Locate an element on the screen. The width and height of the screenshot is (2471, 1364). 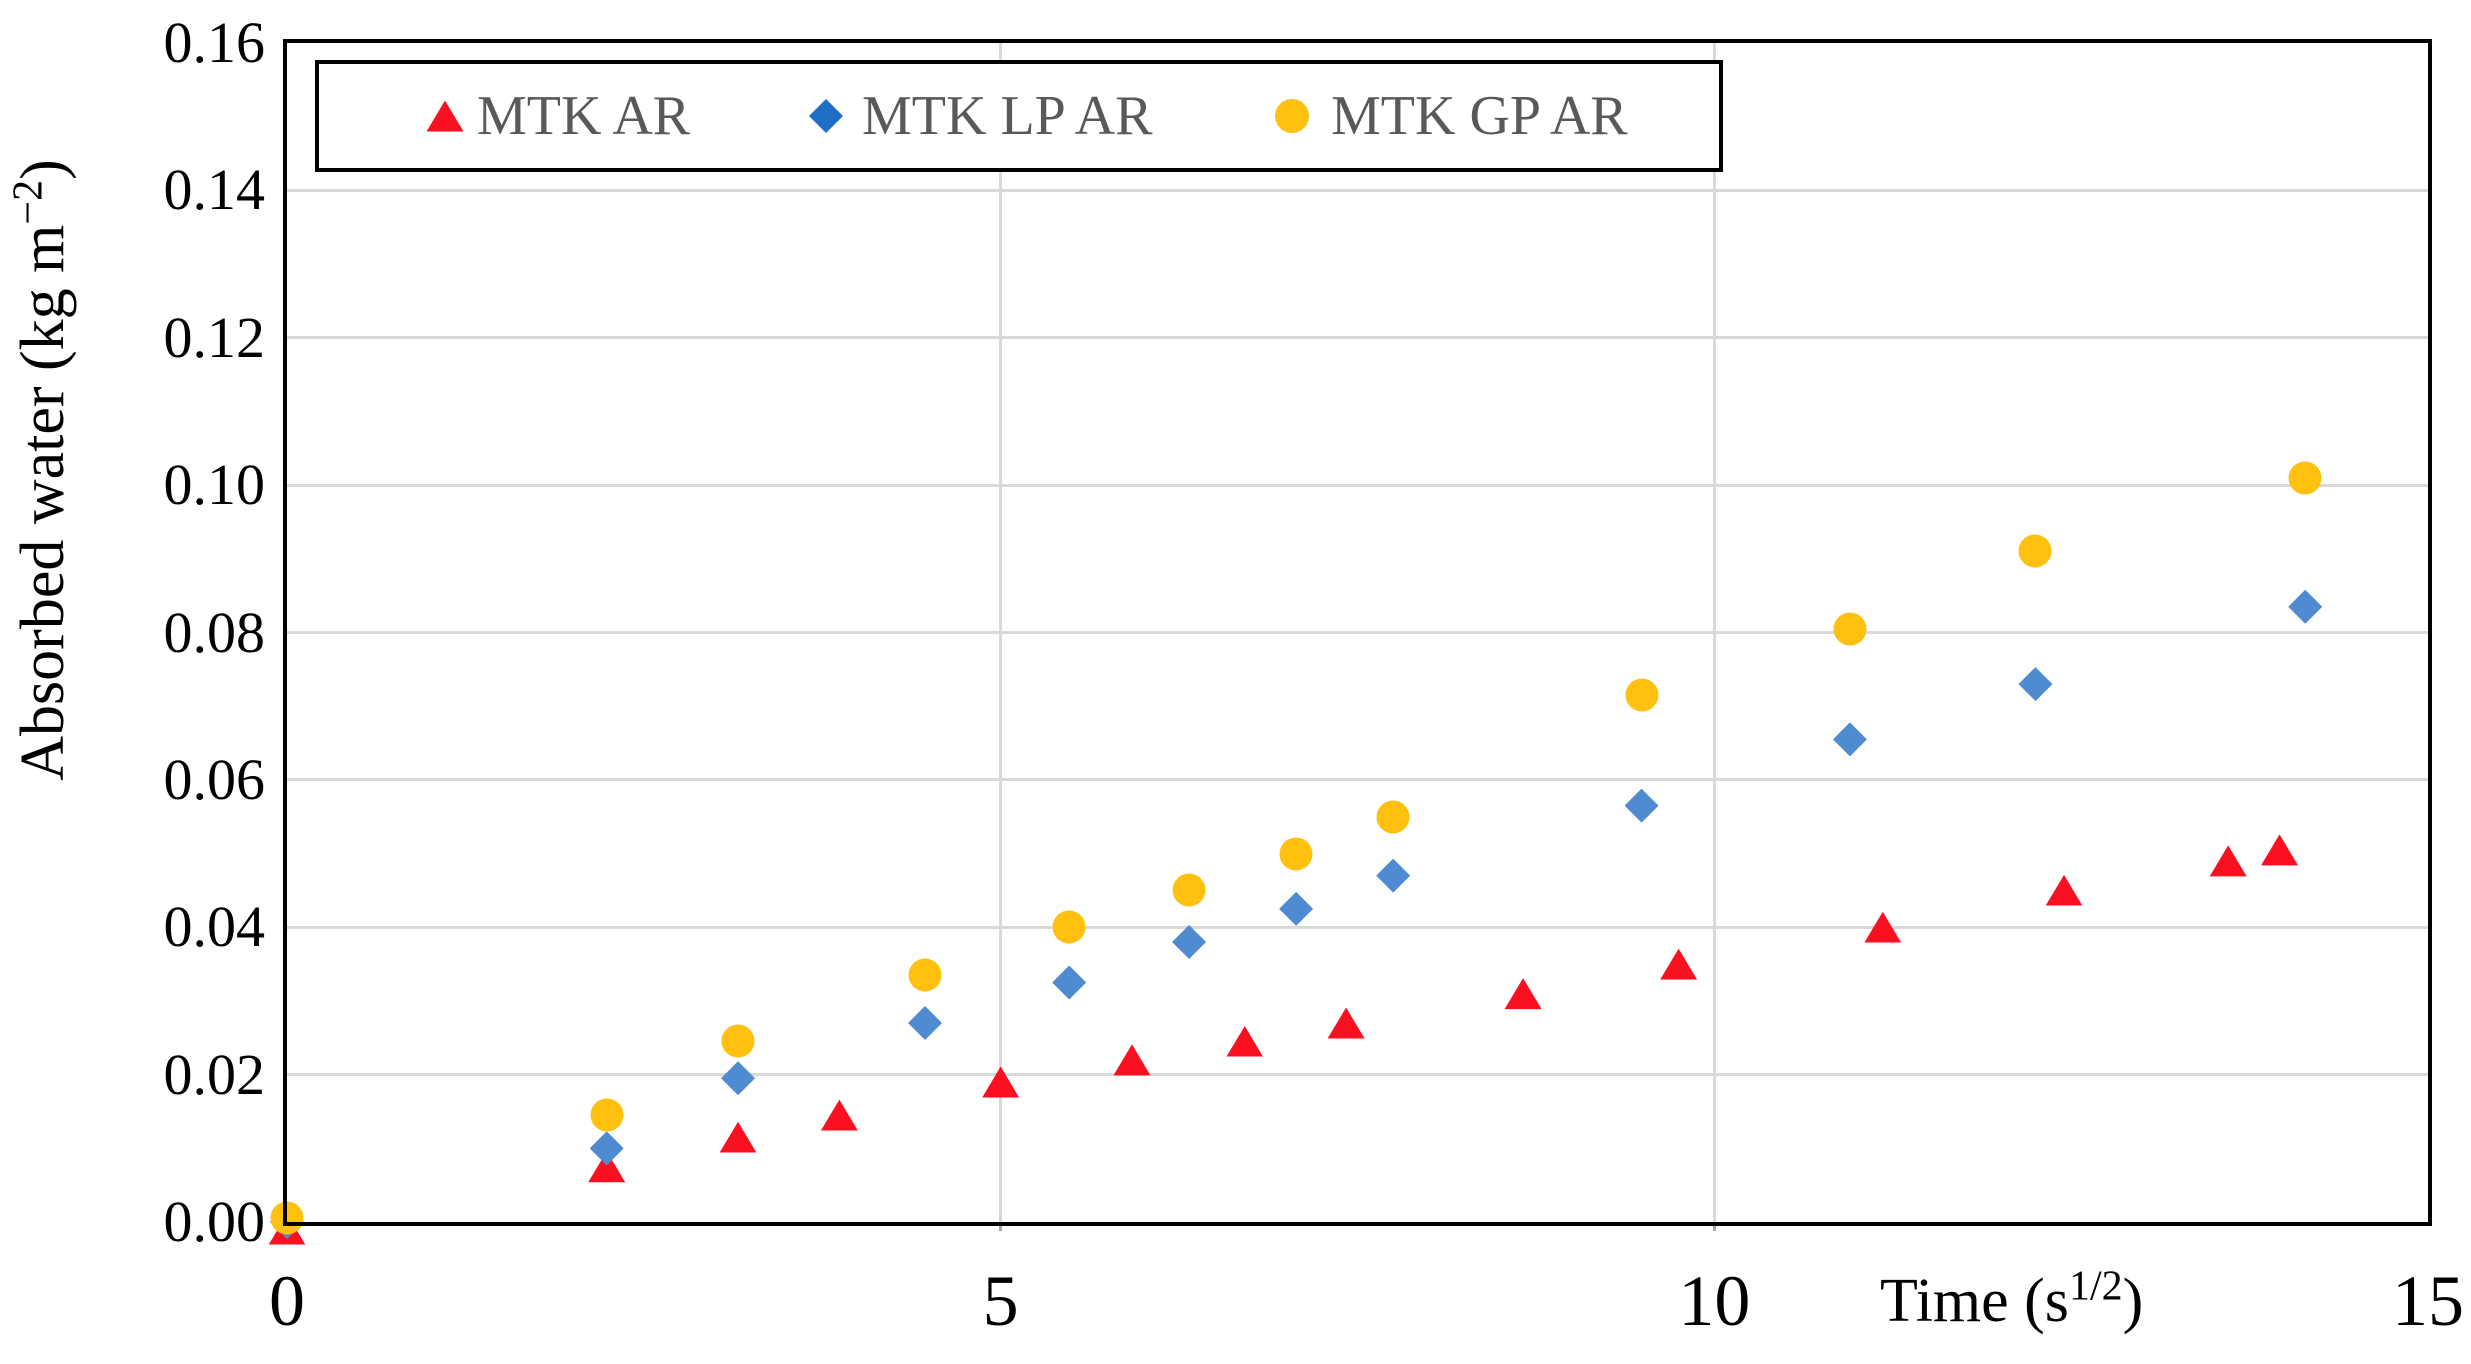
h-gridline-0.10 is located at coordinates (1357, 485).